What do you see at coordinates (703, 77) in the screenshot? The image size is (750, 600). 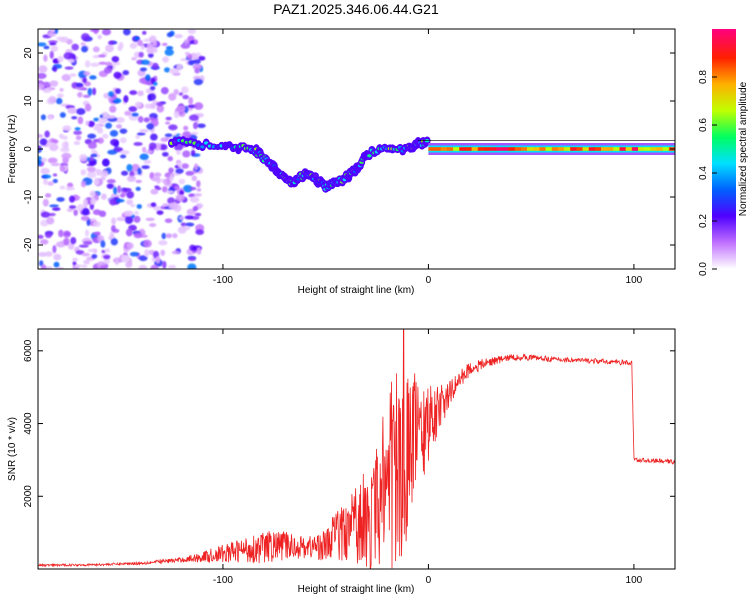 I see `colorbar-tick-label: 0.8` at bounding box center [703, 77].